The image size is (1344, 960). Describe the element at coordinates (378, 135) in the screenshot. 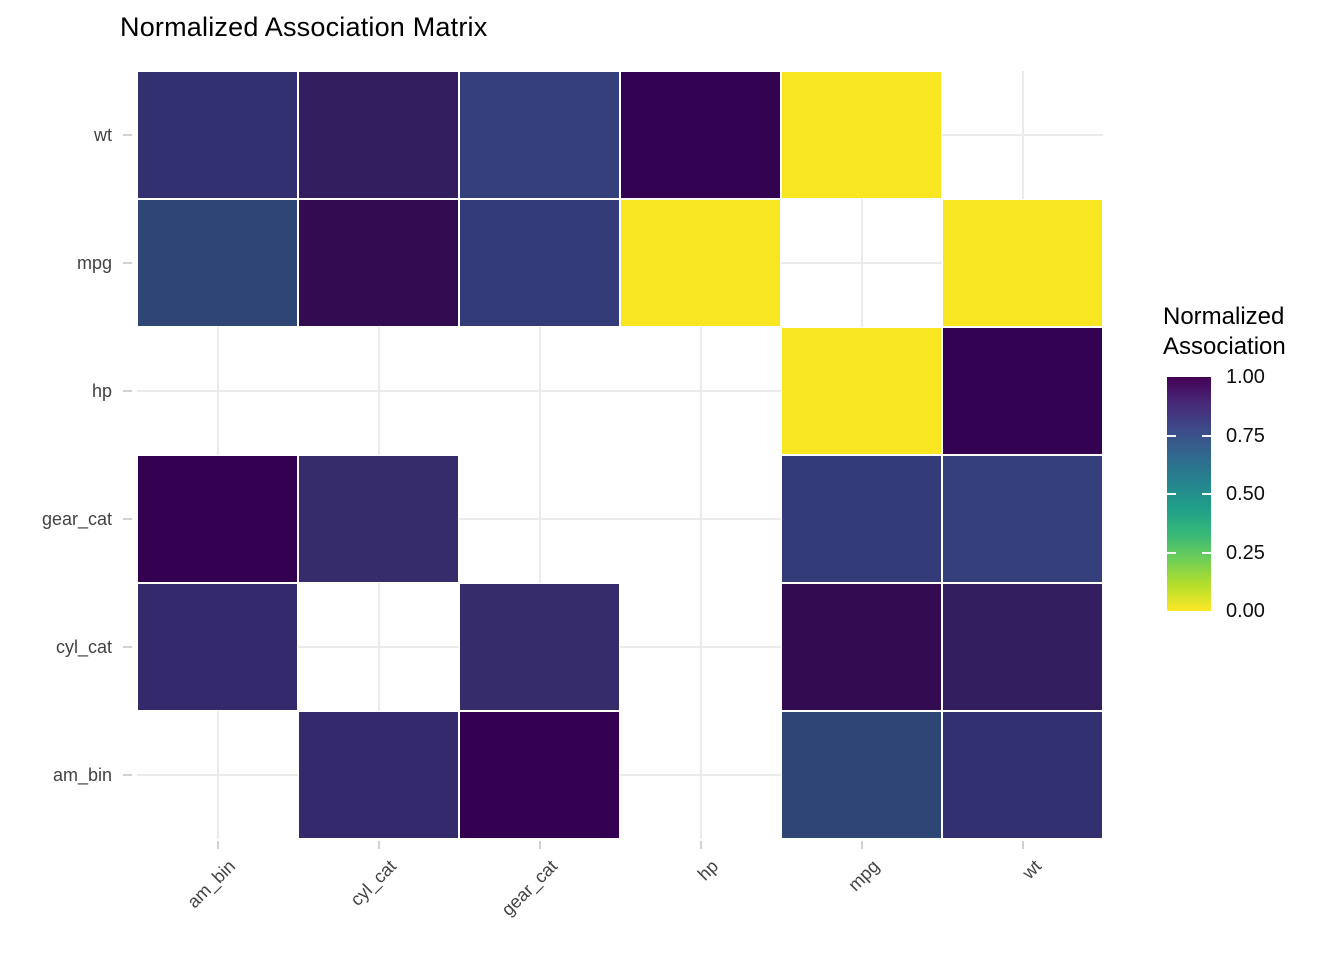

I see `heatmap-cell-cyl_cat-wt` at that location.